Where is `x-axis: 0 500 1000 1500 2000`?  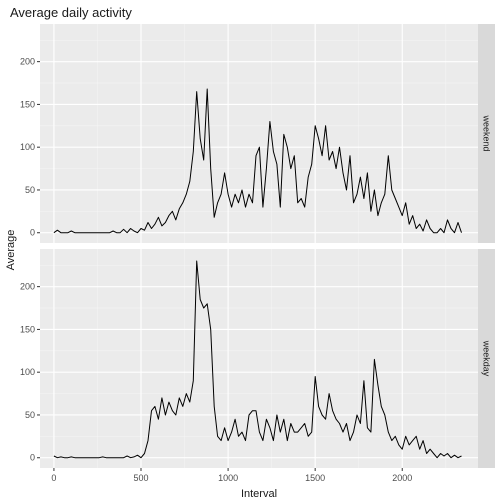 x-axis: 0 500 1000 1500 2000 is located at coordinates (231, 475).